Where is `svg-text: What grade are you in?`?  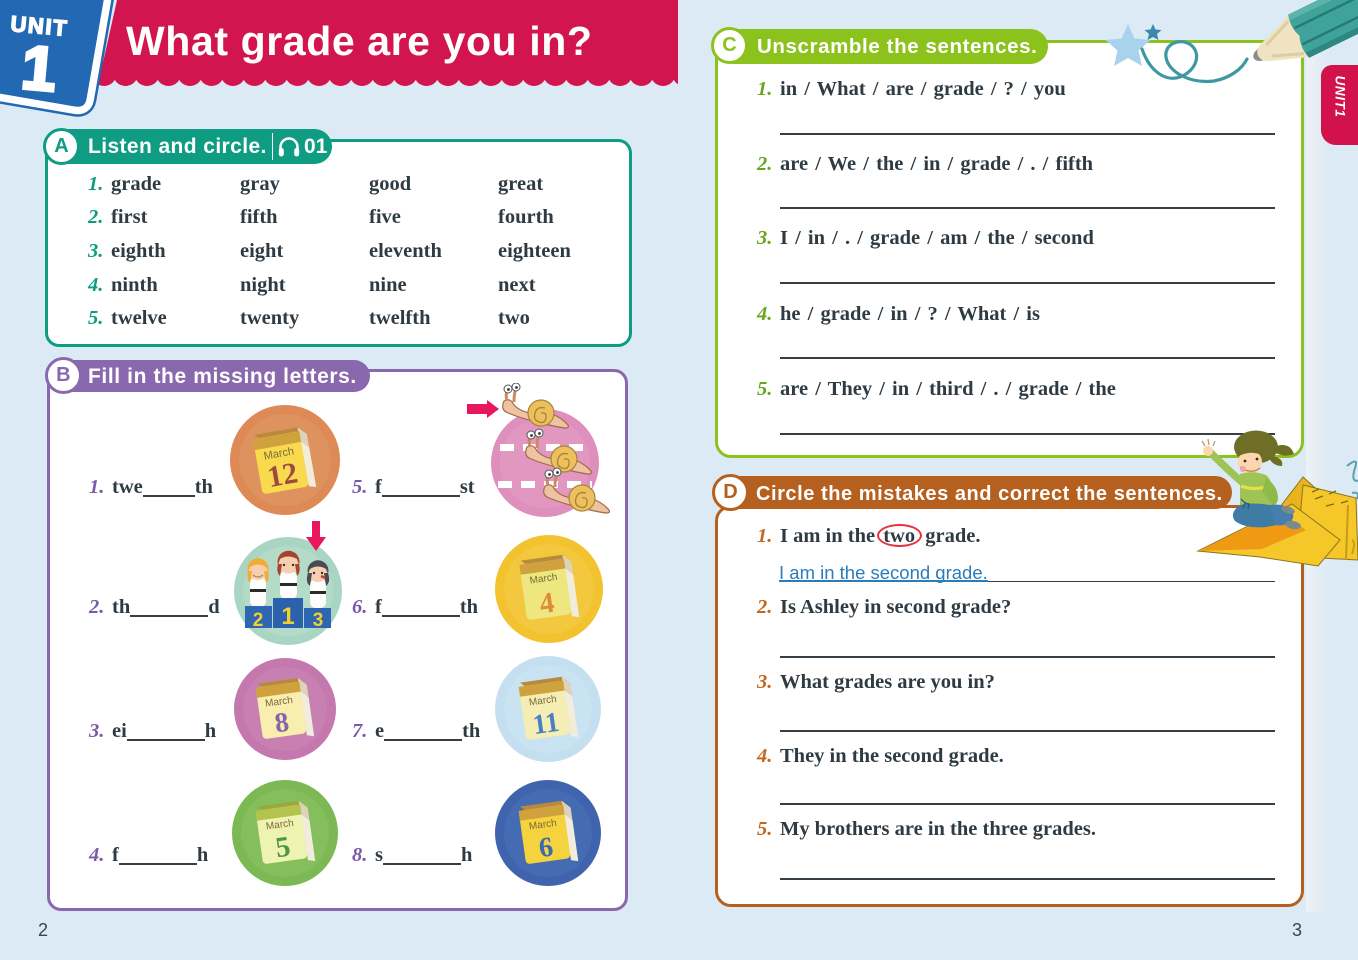 svg-text: What grade are you in? is located at coordinates (359, 41).